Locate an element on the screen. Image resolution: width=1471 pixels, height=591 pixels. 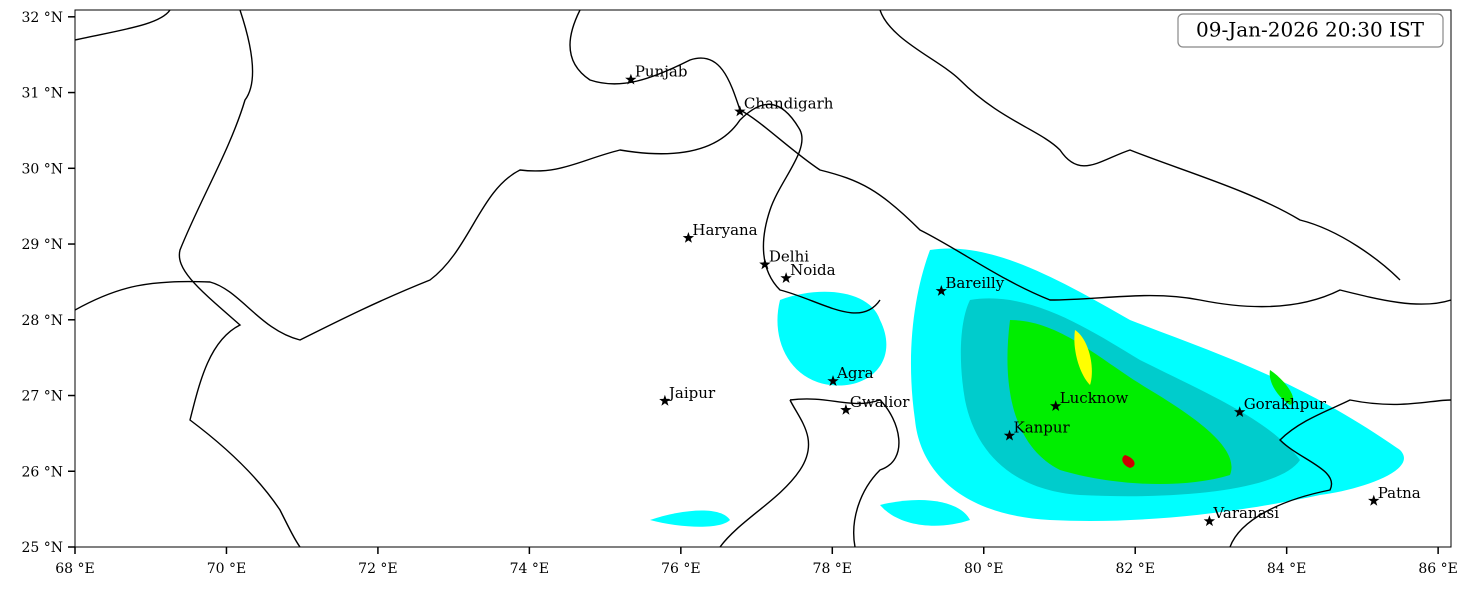
y-tick-label: 30 °N is located at coordinates (42, 169).